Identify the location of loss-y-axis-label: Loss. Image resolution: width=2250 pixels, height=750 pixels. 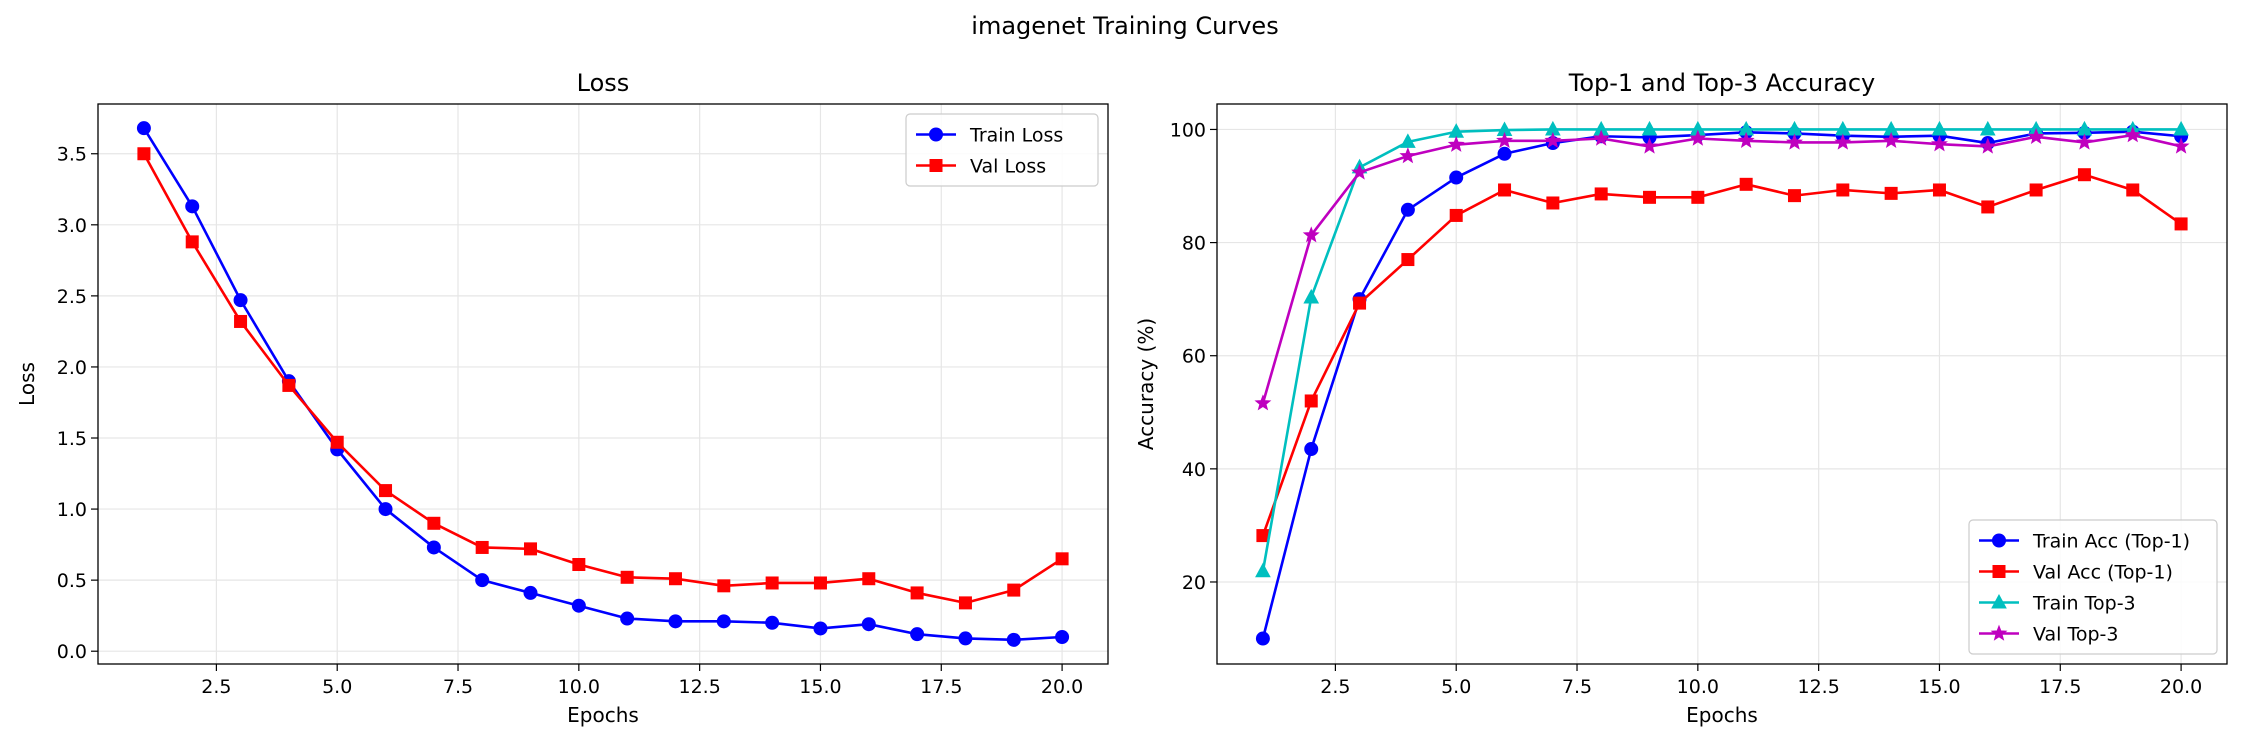
(27, 384).